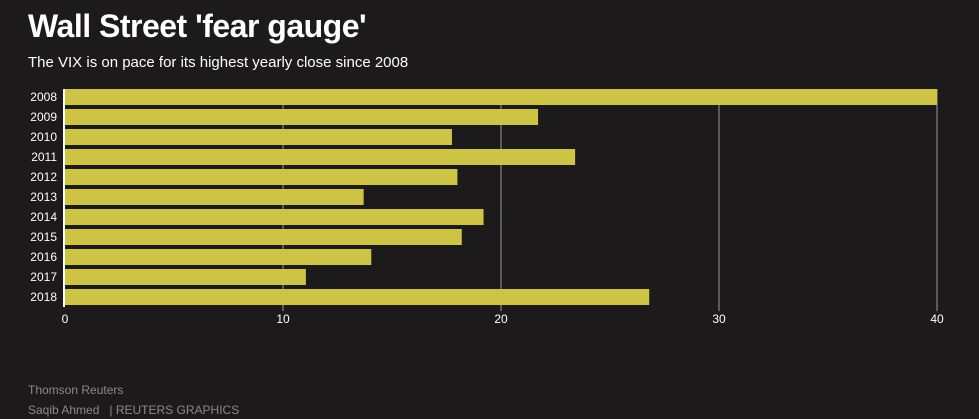 Image resolution: width=979 pixels, height=419 pixels. What do you see at coordinates (283, 319) in the screenshot?
I see `x-tick-label-10: 10` at bounding box center [283, 319].